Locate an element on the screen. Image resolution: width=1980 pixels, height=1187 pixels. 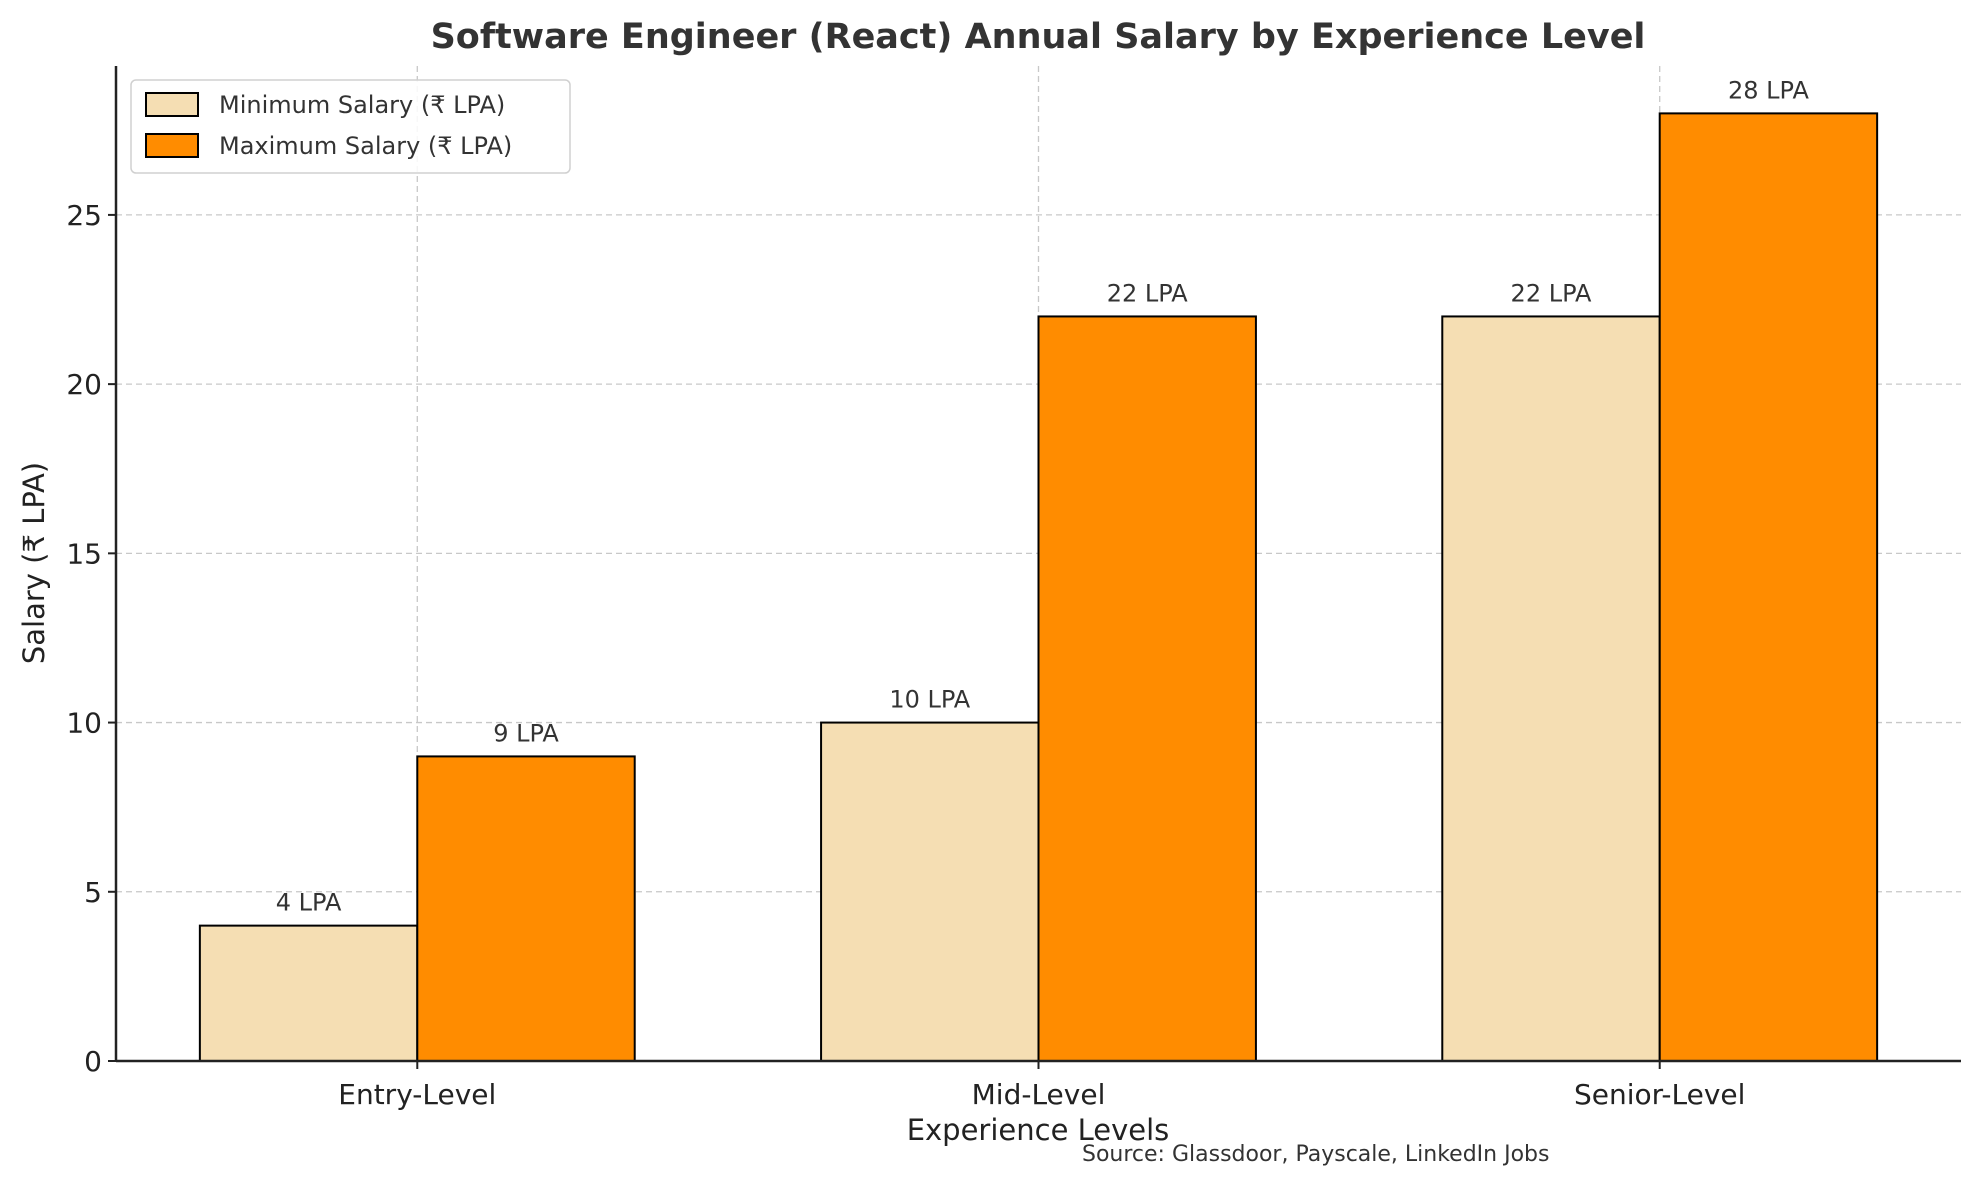
data-label: 28 LPA is located at coordinates (1768, 90).